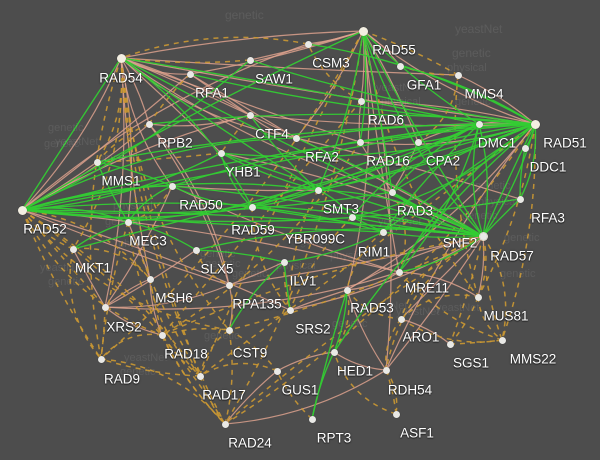 The width and height of the screenshot is (600, 460). I want to click on network-node-rad9, so click(101, 359).